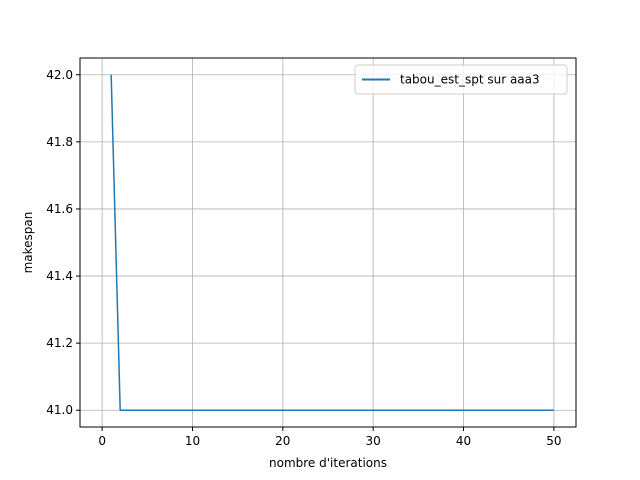  Describe the element at coordinates (59, 410) in the screenshot. I see `y-tick-label: 41.0` at that location.